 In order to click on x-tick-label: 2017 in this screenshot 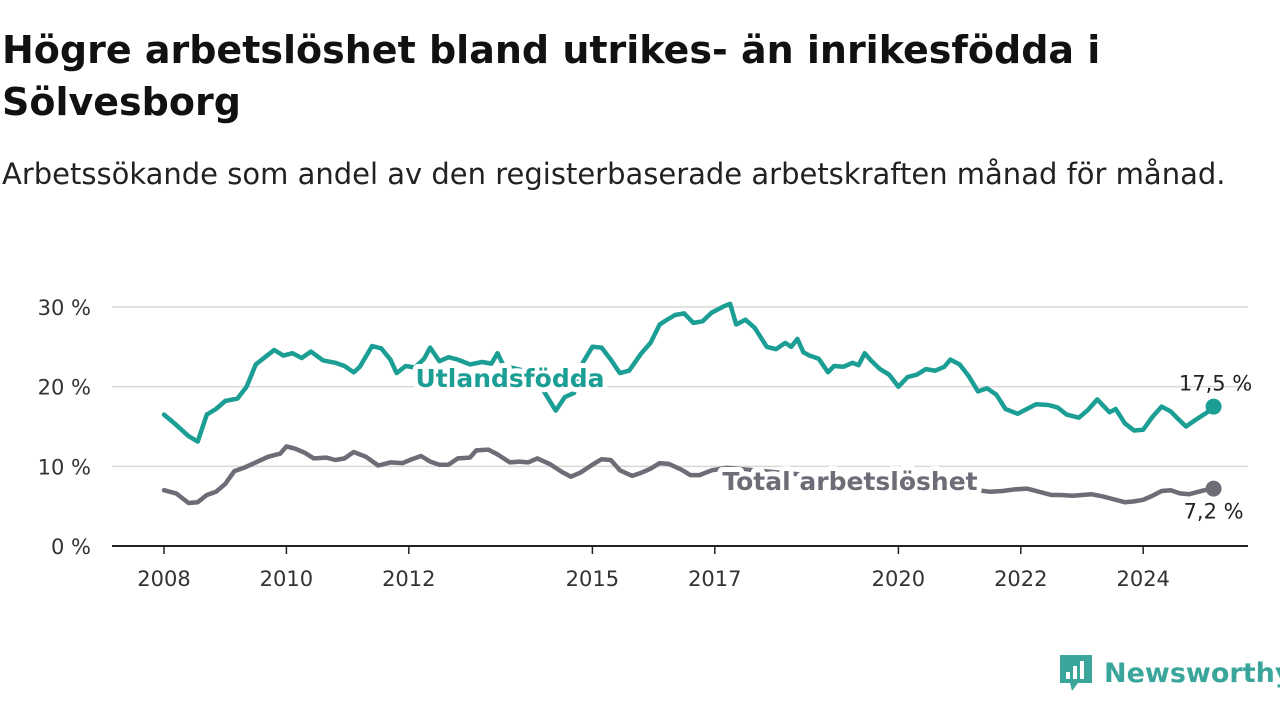, I will do `click(714, 579)`.